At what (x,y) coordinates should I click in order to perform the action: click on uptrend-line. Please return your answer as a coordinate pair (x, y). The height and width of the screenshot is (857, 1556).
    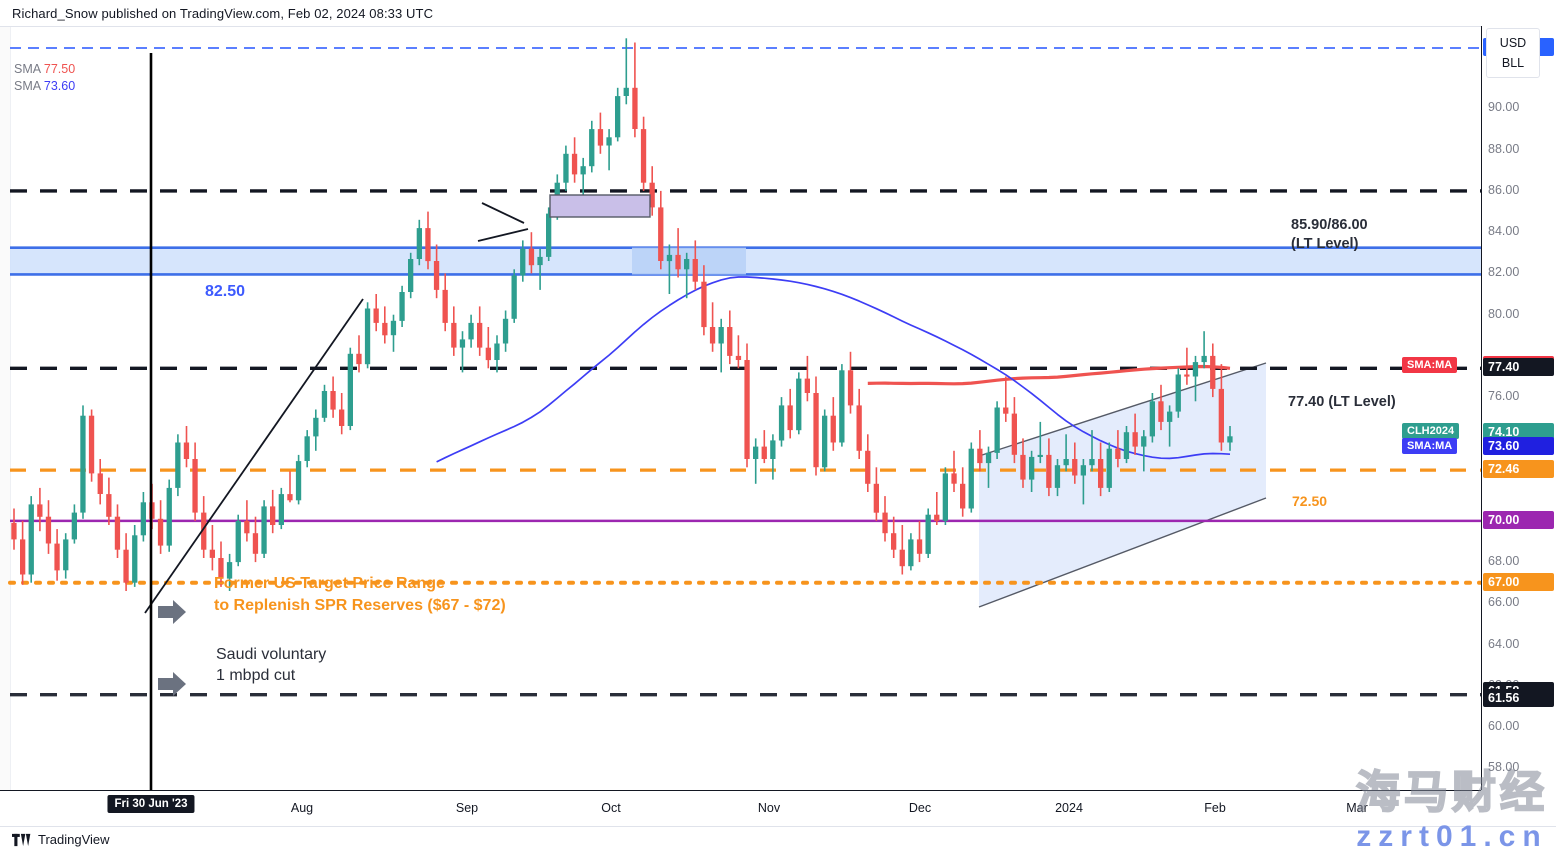
    Looking at the image, I should click on (254, 456).